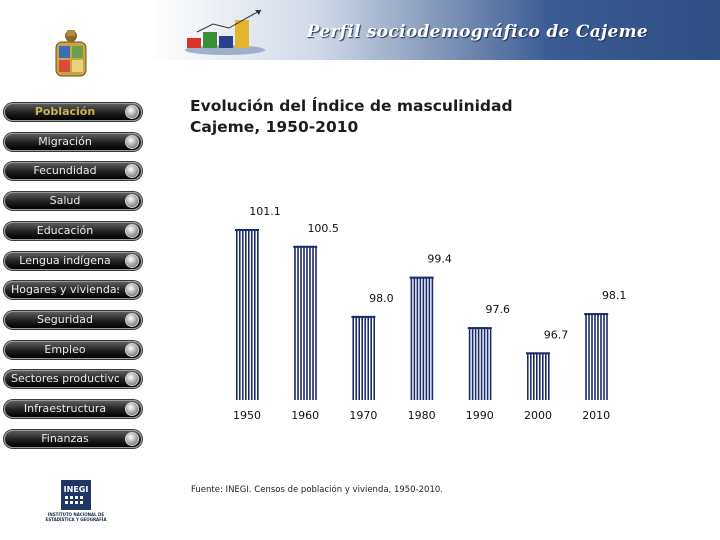  Describe the element at coordinates (76, 495) in the screenshot. I see `inegi-logo: INEGI` at that location.